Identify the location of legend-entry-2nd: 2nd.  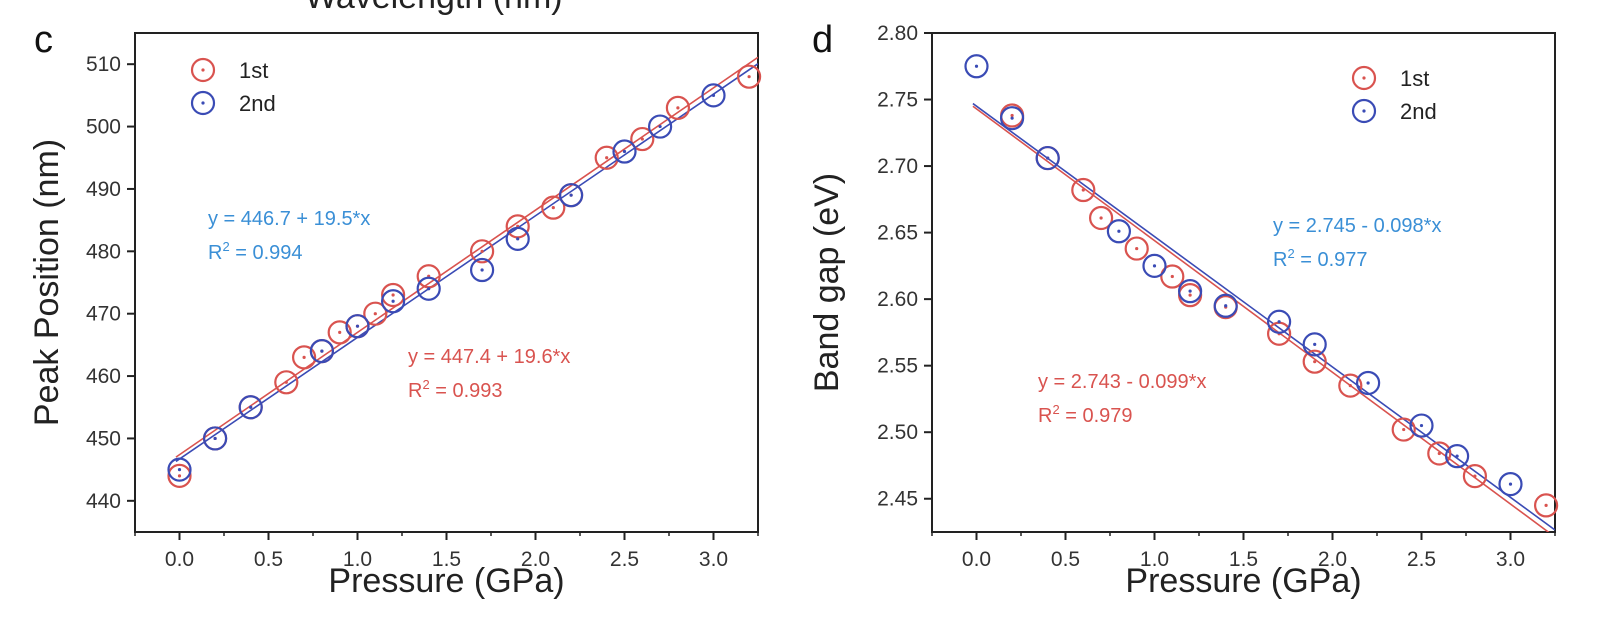
(1394, 111).